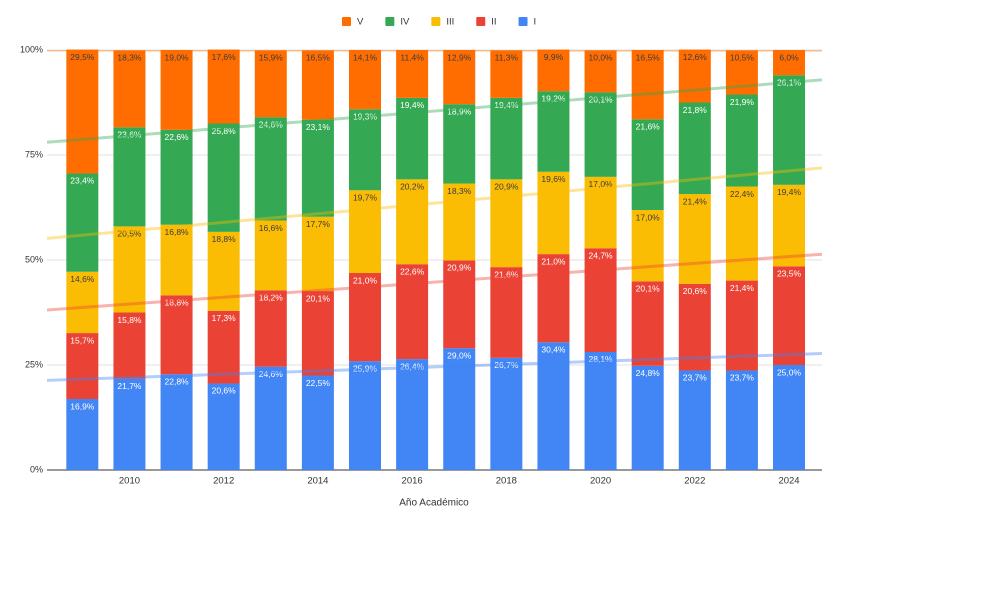 The height and width of the screenshot is (614, 992). I want to click on x-tick-label: 2020, so click(600, 481).